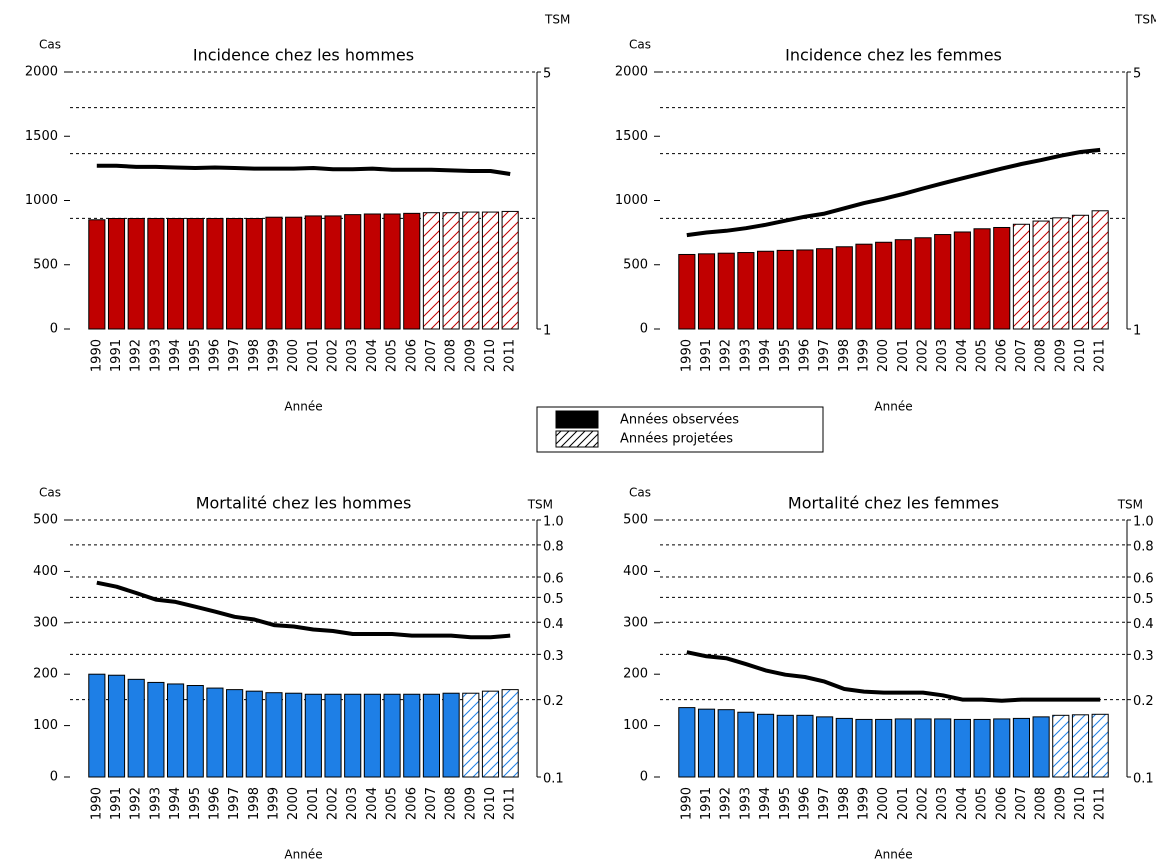 The image size is (1156, 860). Describe the element at coordinates (553, 522) in the screenshot. I see `y2-tick-label: 1.0` at that location.